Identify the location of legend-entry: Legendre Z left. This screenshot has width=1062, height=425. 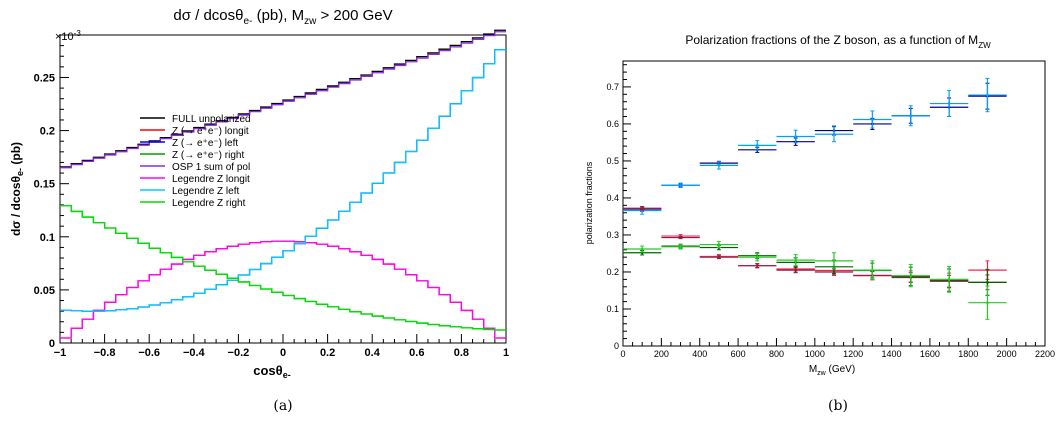
(205, 191).